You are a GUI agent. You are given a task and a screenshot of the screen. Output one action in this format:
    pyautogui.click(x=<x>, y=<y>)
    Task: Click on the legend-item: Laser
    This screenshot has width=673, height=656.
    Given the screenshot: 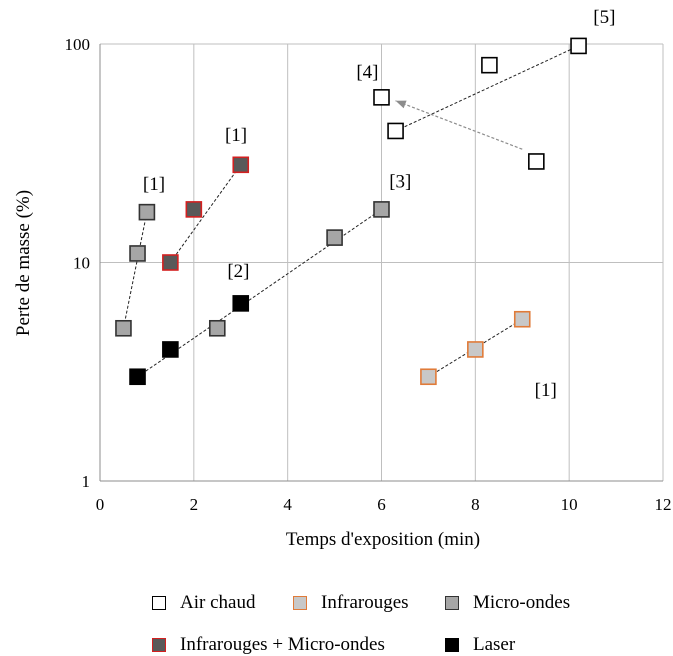 What is the action you would take?
    pyautogui.click(x=480, y=645)
    